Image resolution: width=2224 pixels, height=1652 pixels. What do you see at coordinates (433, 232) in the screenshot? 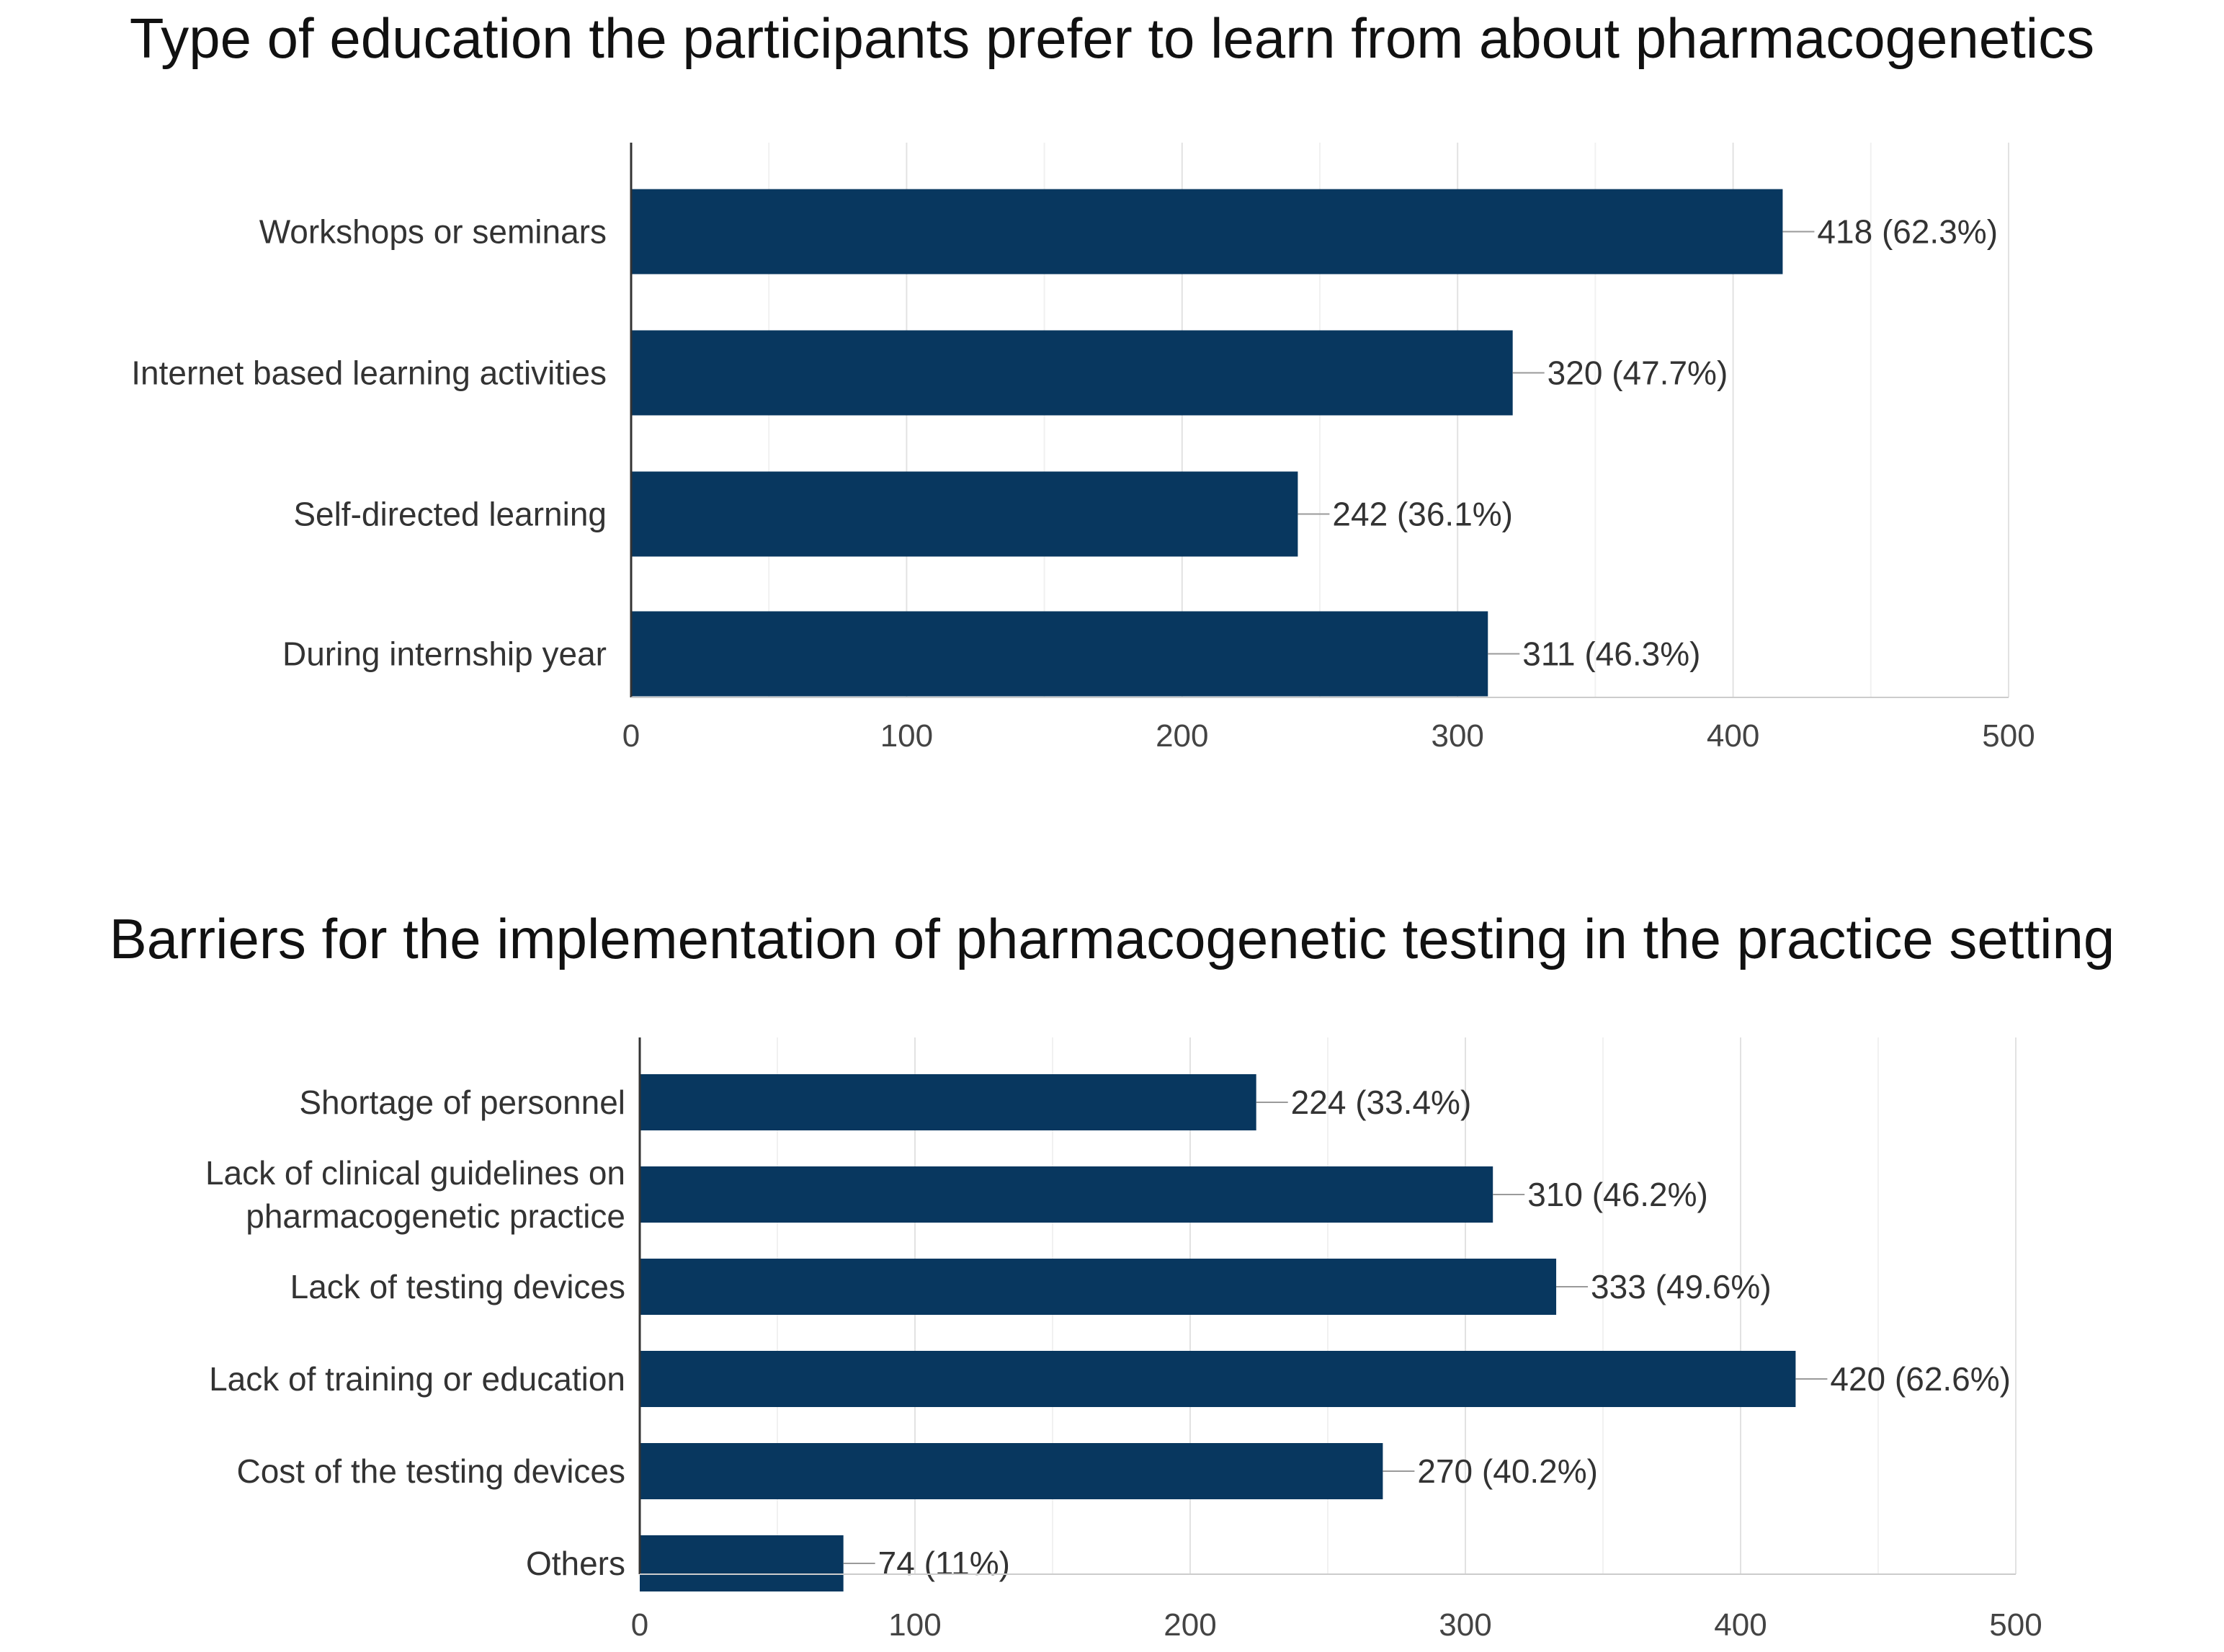
I see `chart1-category-label: Workshops or seminars` at bounding box center [433, 232].